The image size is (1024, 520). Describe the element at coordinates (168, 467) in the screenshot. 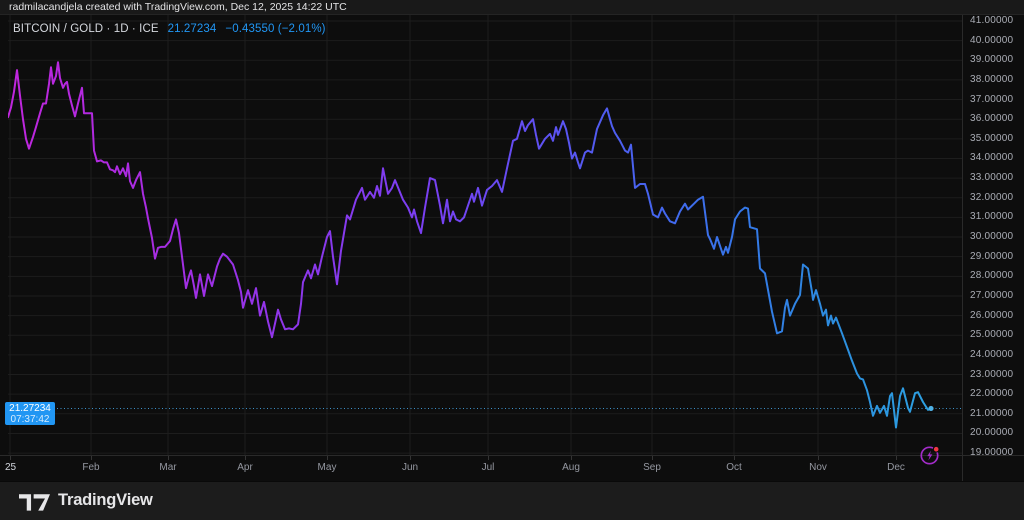

I see `time-tick-label: Mar` at that location.